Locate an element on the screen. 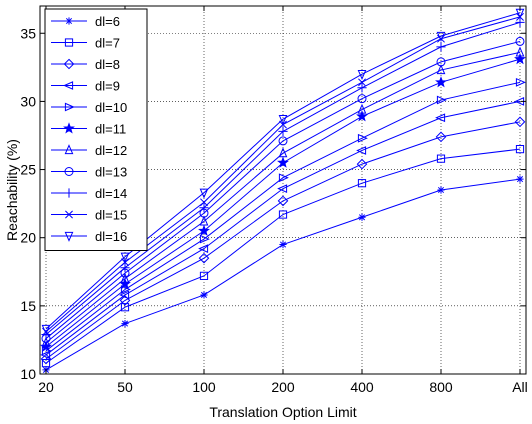  legend-box is located at coordinates (96, 129).